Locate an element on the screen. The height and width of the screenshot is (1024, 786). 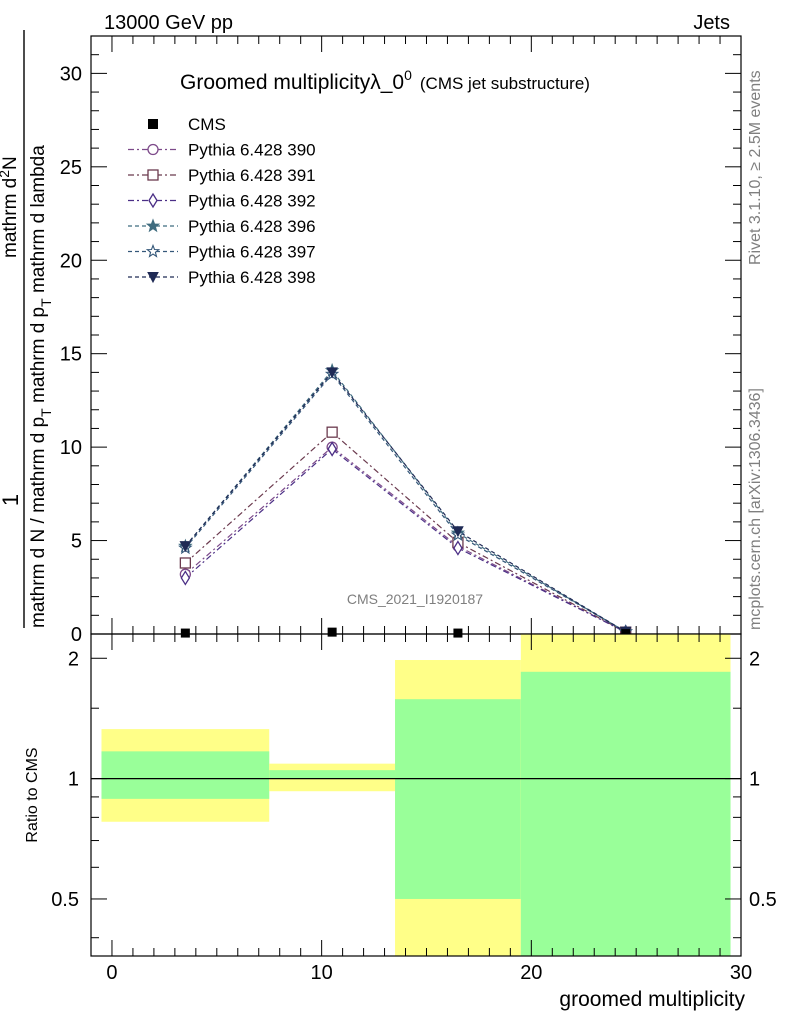
ratio-y-tick-label-left: 2 is located at coordinates (73, 659).